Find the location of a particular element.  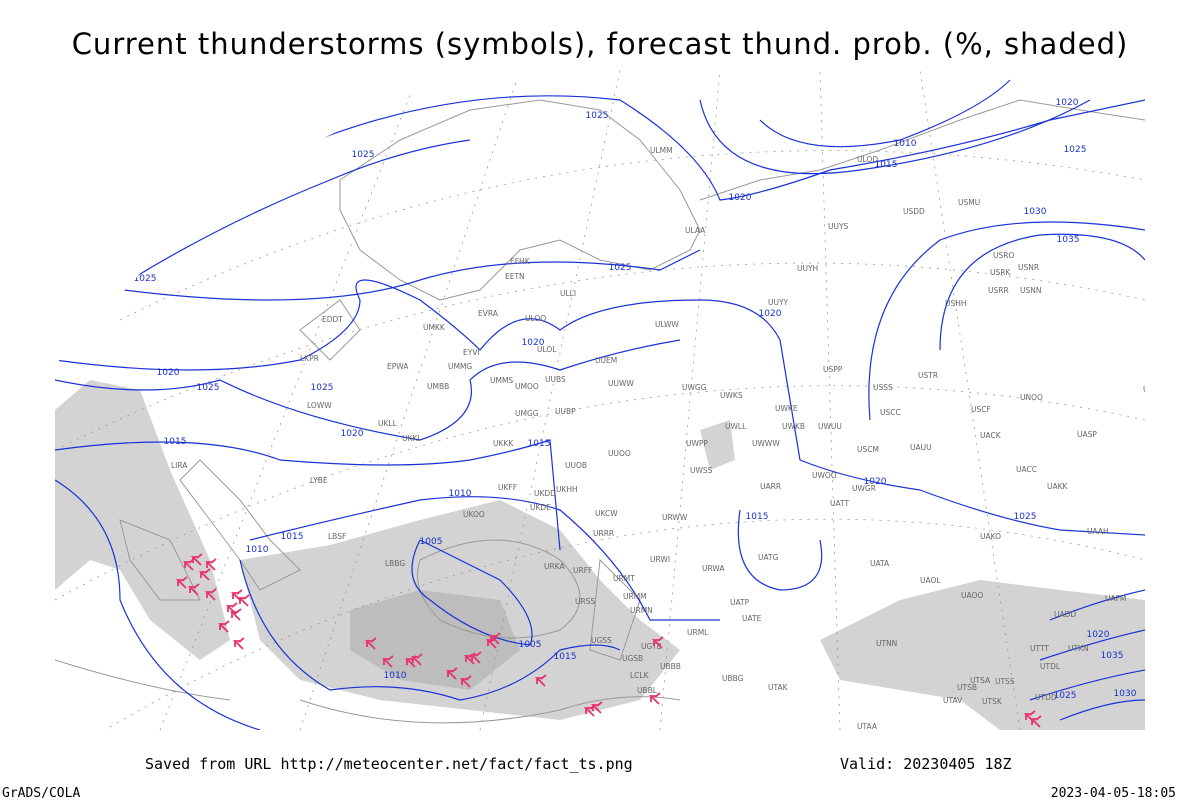

station-label: URRR is located at coordinates (603, 533).